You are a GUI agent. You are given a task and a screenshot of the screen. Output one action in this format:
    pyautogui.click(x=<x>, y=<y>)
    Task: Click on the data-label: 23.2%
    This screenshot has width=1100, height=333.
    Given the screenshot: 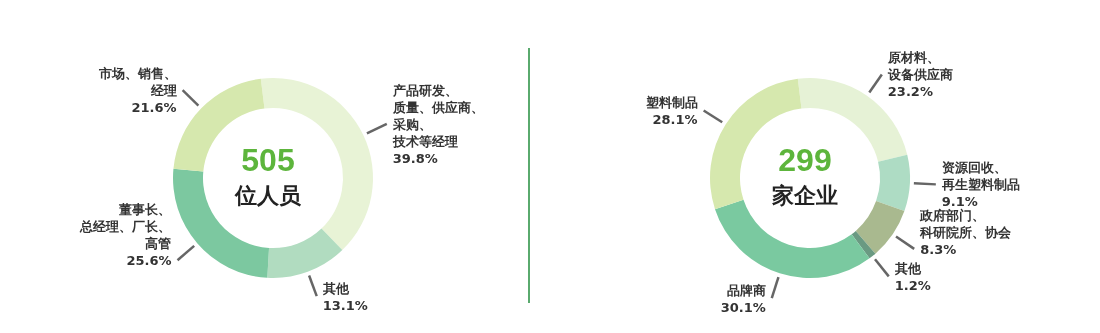 What is the action you would take?
    pyautogui.click(x=910, y=92)
    